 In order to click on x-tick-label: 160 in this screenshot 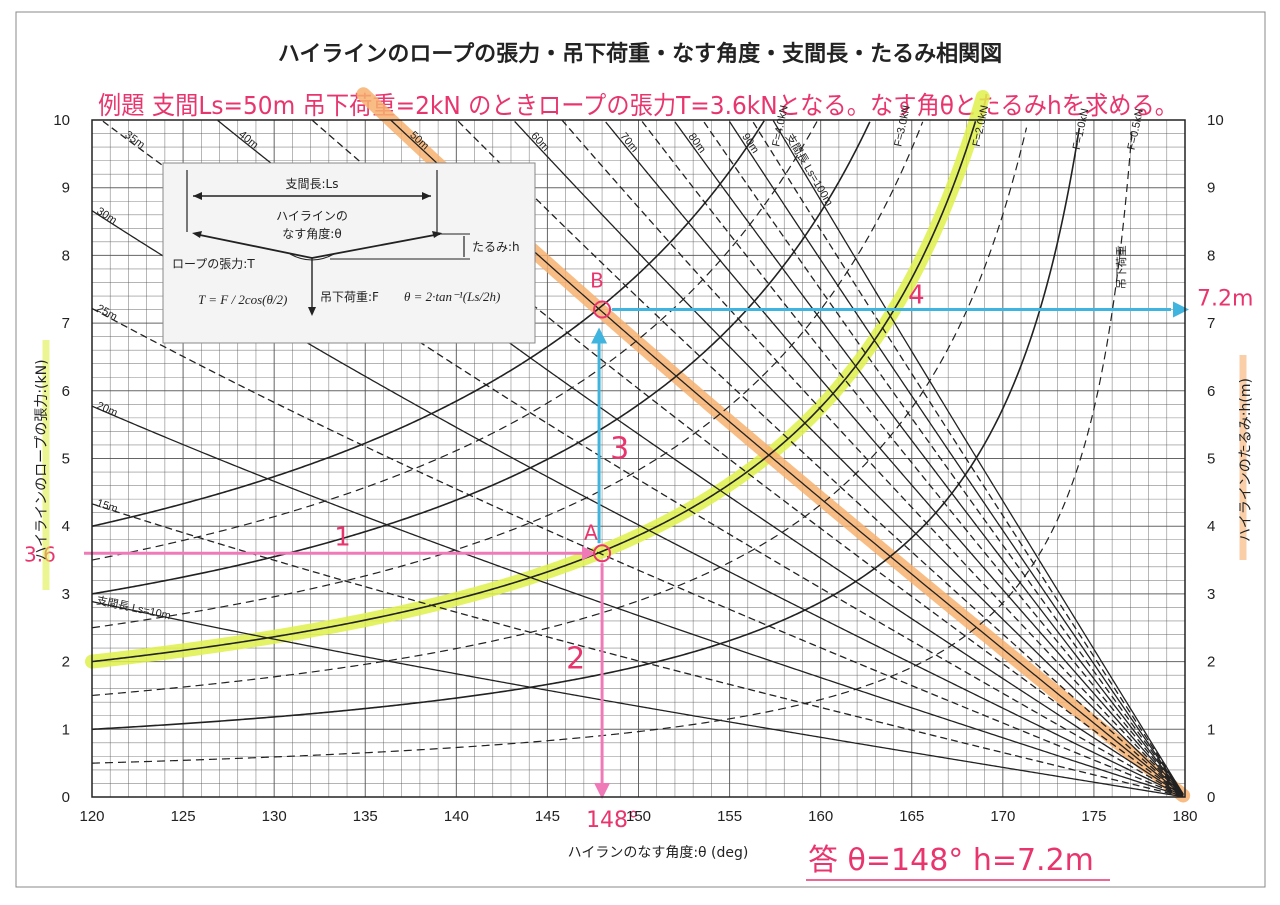, I will do `click(820, 816)`.